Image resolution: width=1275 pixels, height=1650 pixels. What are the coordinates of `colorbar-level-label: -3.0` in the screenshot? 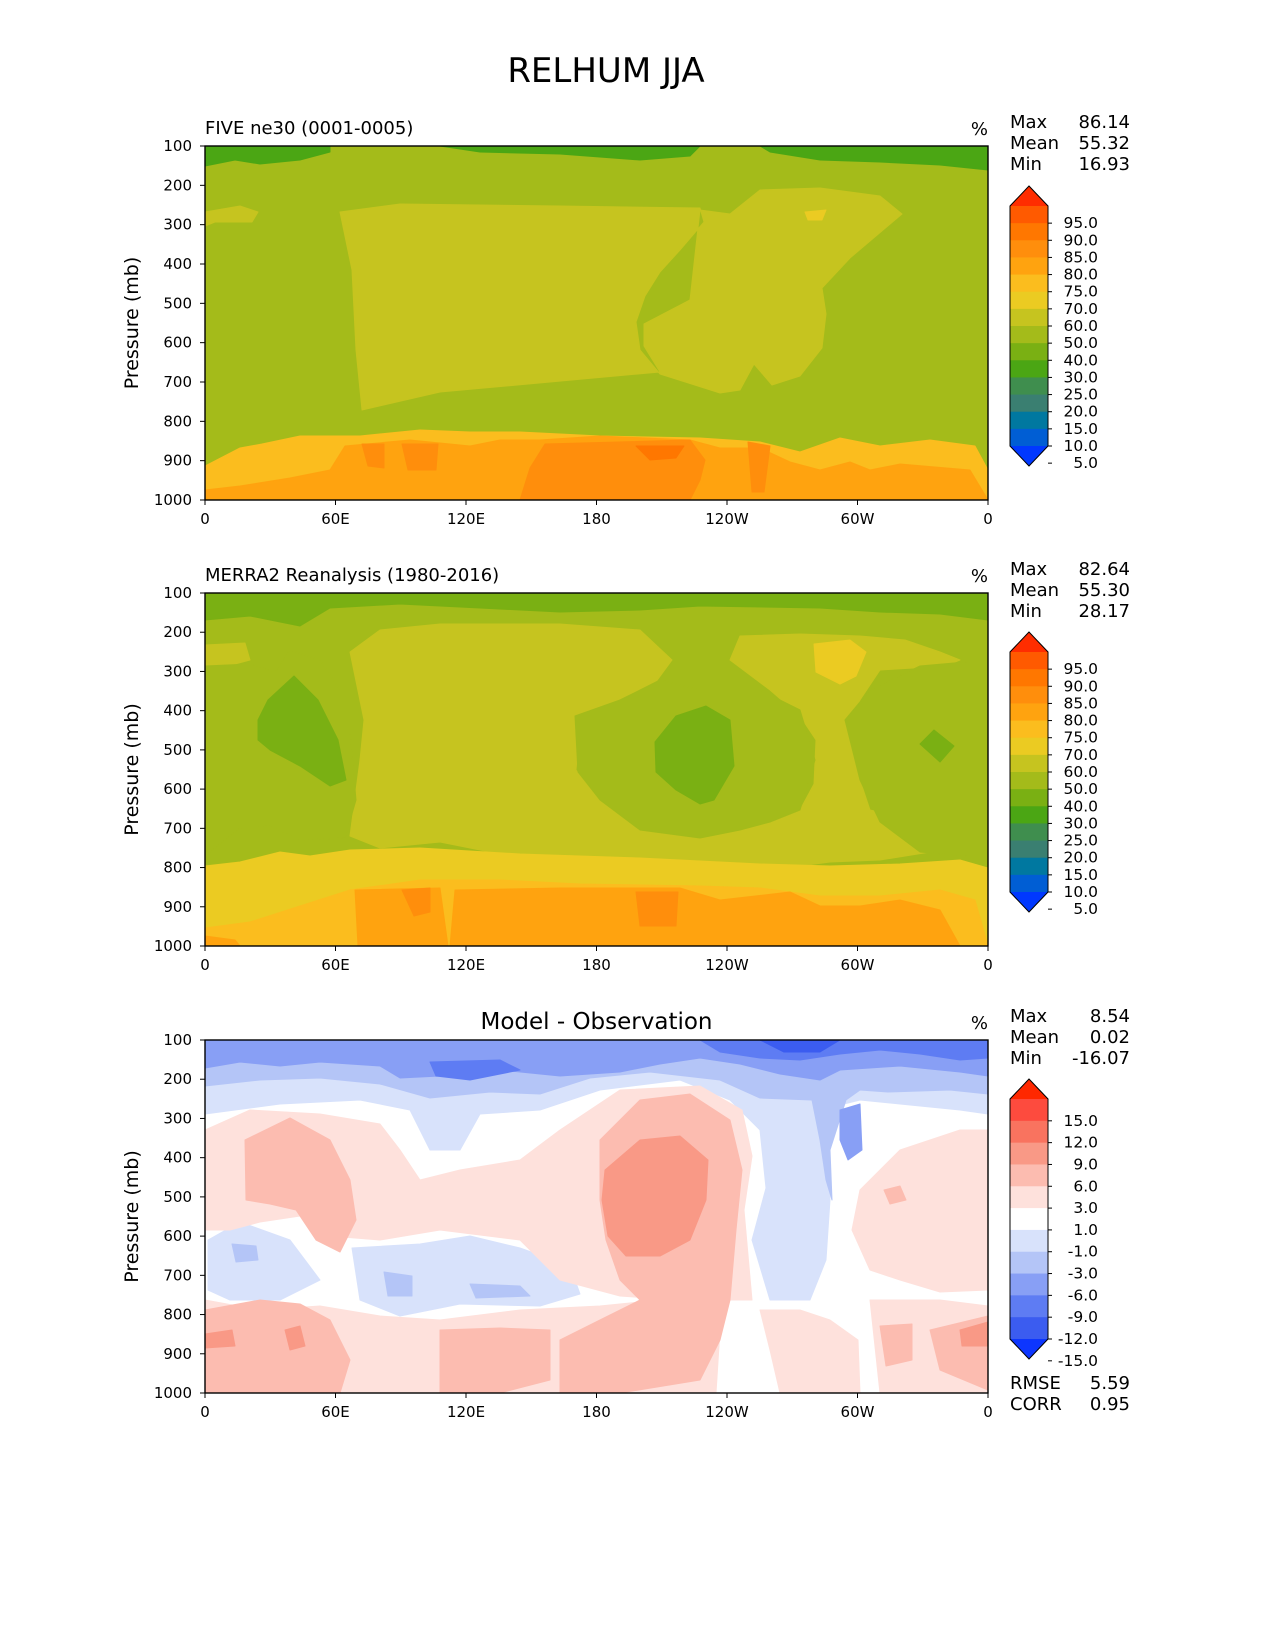 It's located at (1083, 1274).